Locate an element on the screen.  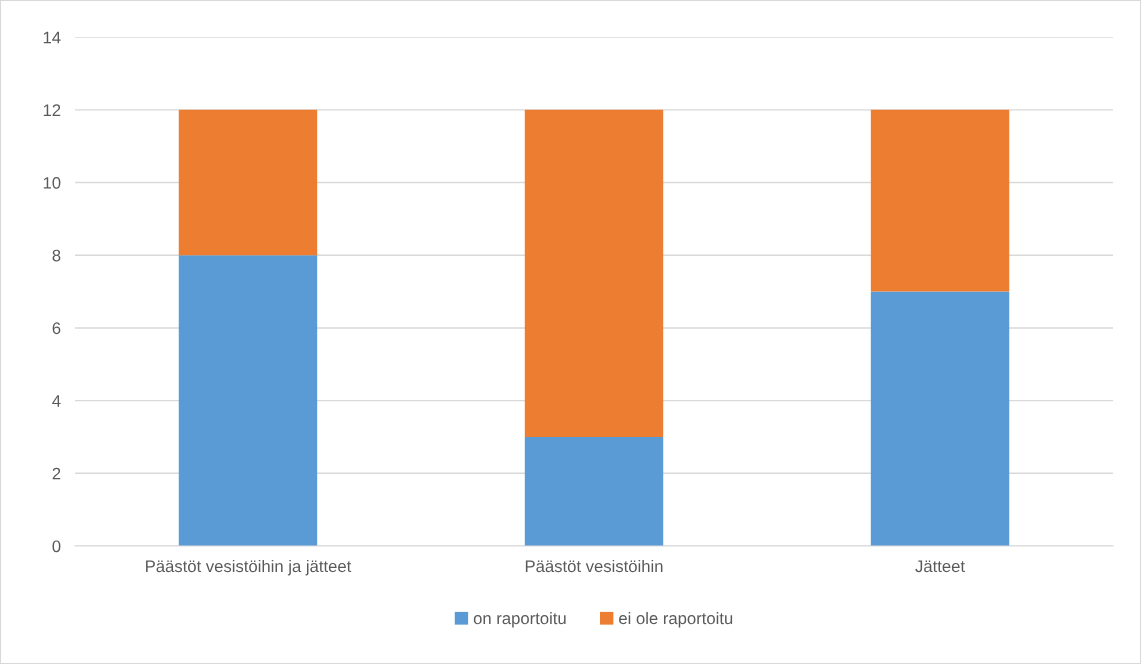
x-tick-label: Päästöt vesistöihin is located at coordinates (594, 566).